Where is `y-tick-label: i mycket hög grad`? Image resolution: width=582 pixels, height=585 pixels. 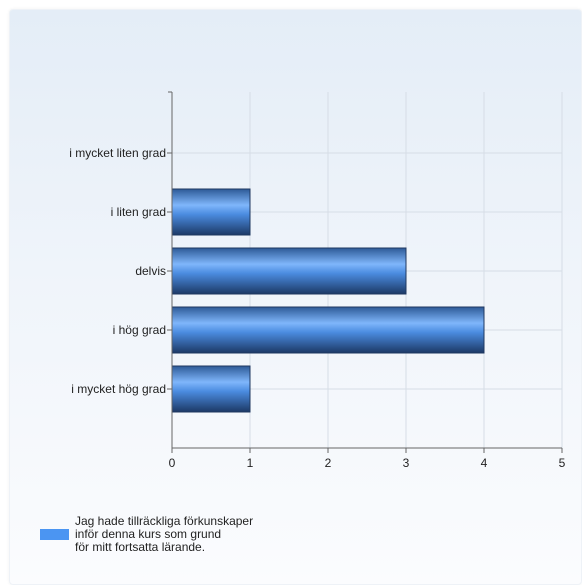
y-tick-label: i mycket hög grad is located at coordinates (118, 389).